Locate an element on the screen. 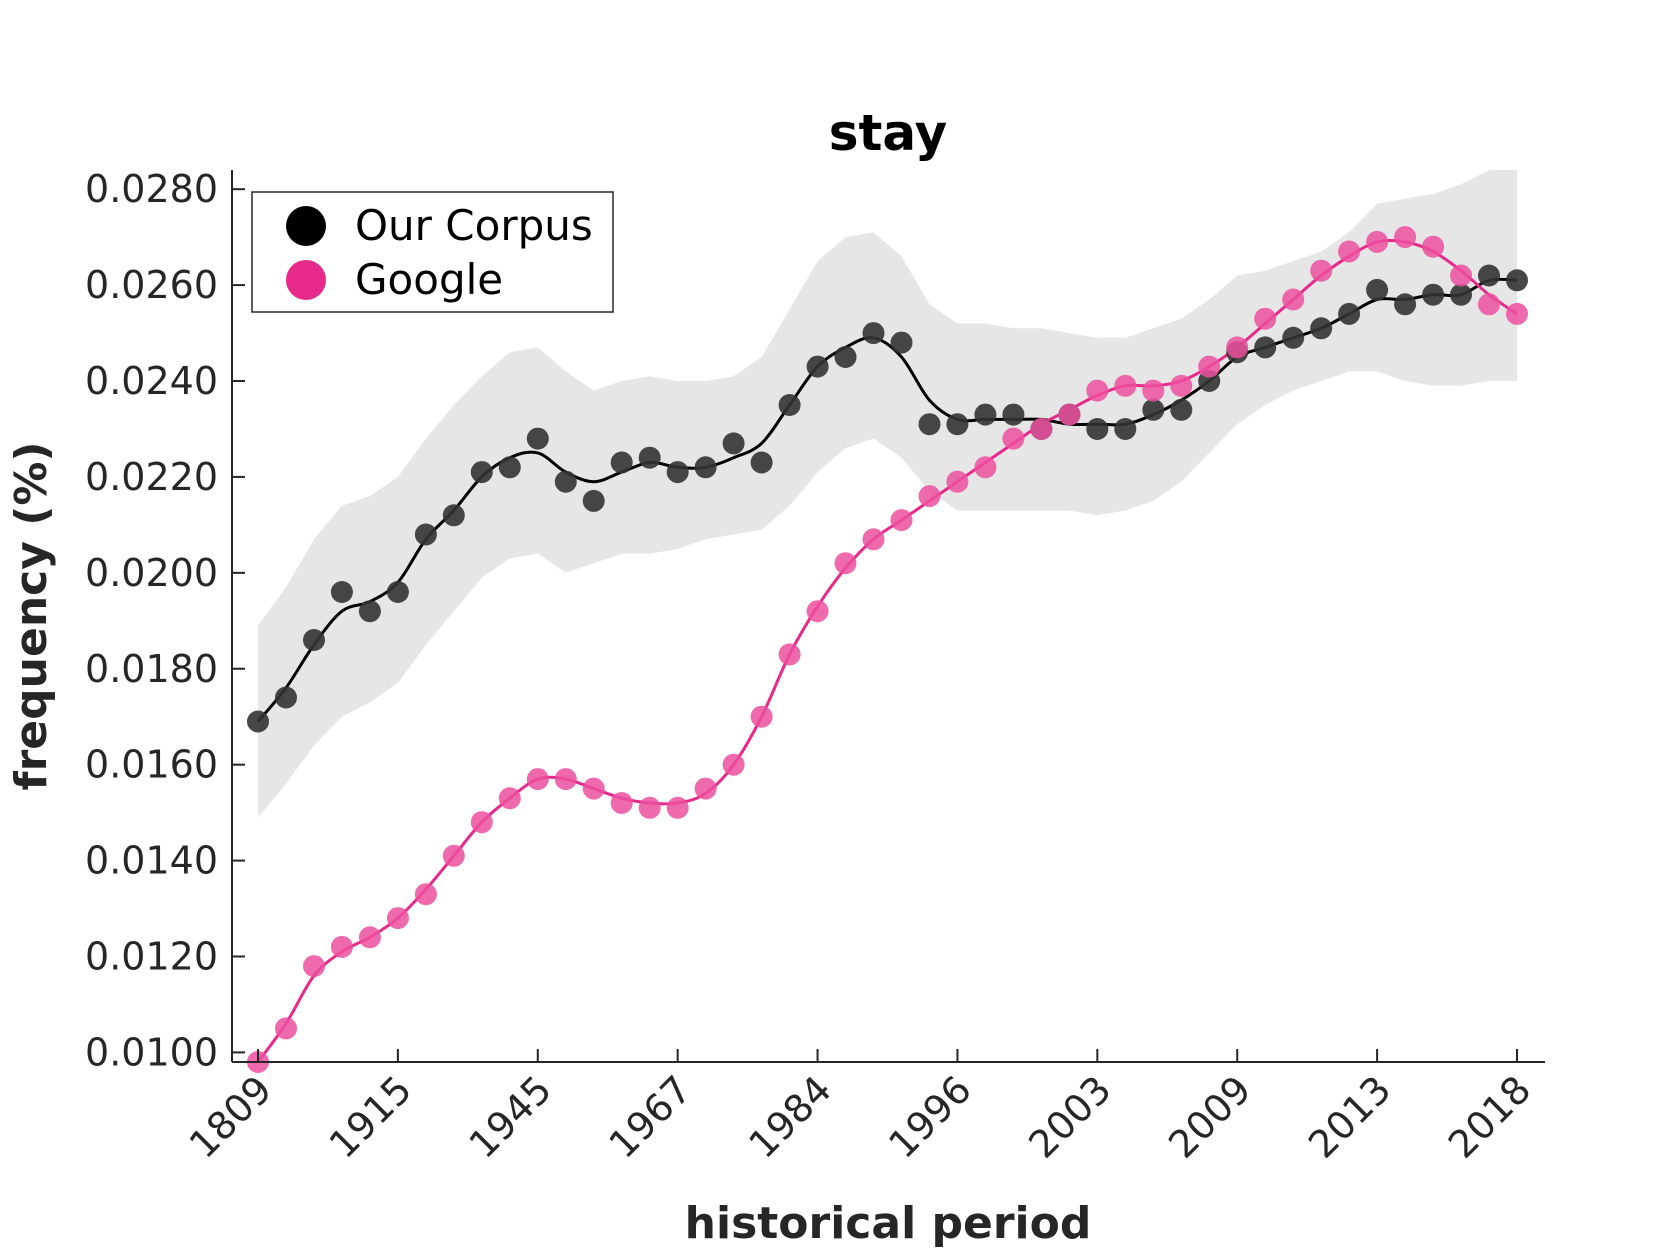 Image resolution: width=1680 pixels, height=1260 pixels. x-tick-label: 1945 is located at coordinates (511, 1117).